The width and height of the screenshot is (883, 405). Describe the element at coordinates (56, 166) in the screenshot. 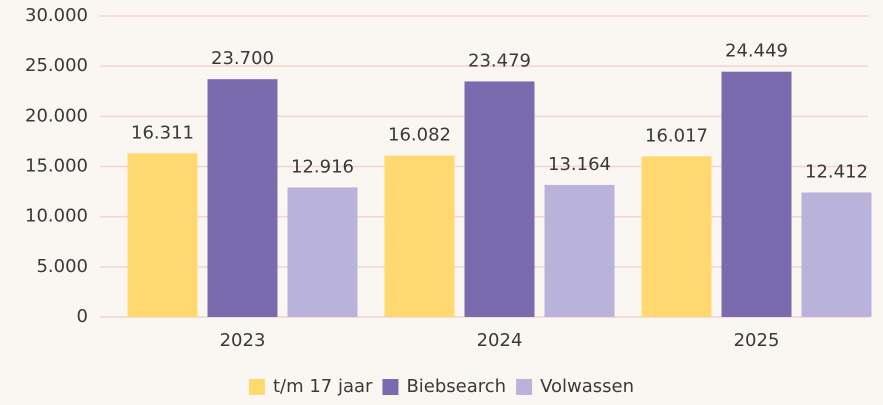

I see `y-tick-label: 15.000` at that location.